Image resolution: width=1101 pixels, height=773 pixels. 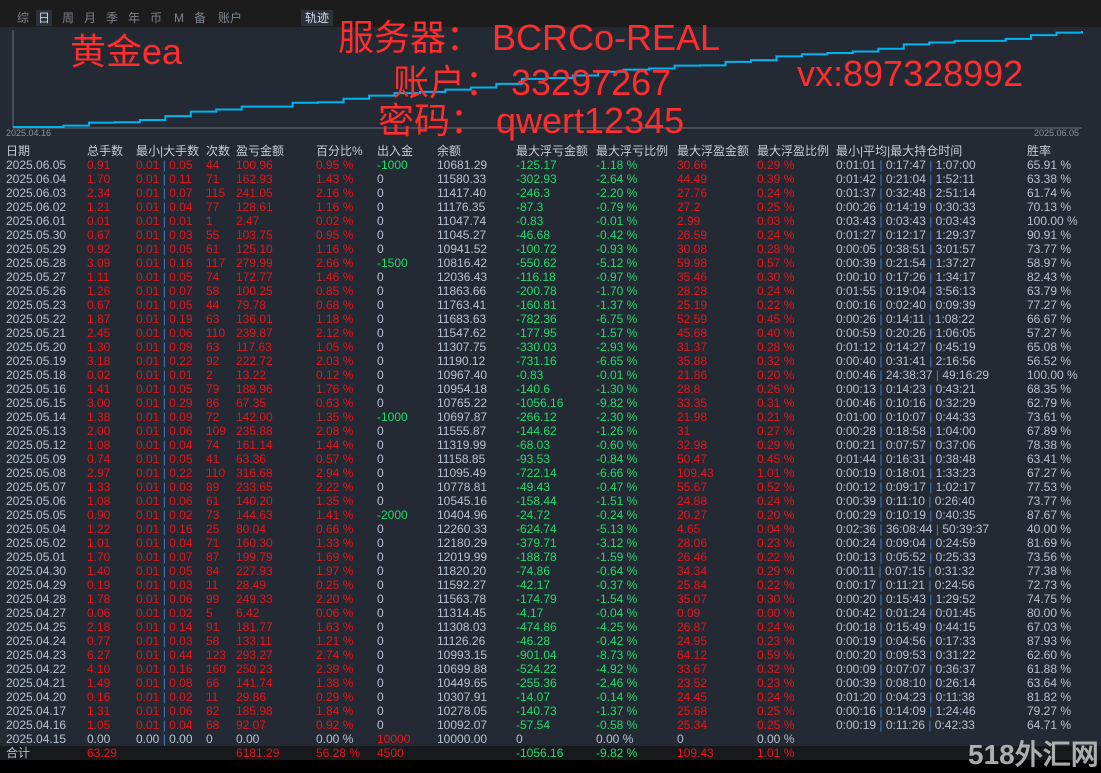 I want to click on cell-total-lots: 0.16, so click(x=99, y=697).